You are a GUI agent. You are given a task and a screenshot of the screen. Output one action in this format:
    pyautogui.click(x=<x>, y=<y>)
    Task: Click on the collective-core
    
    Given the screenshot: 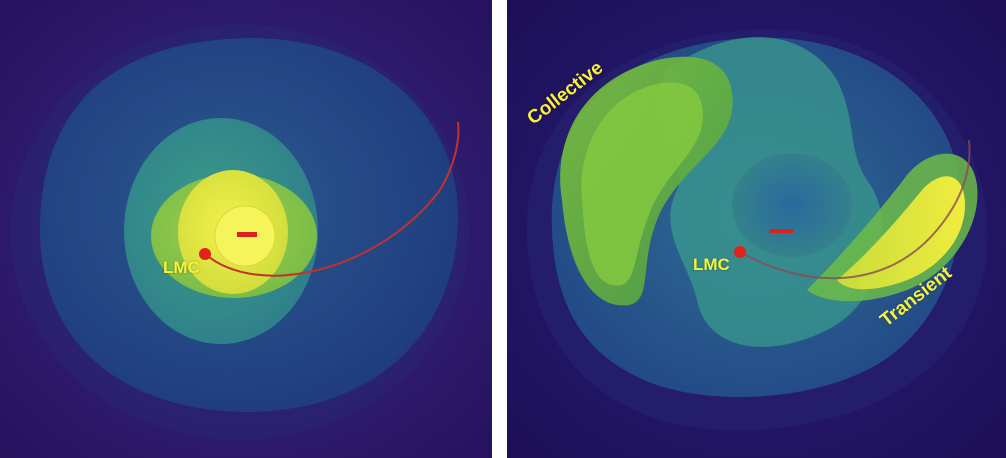 What is the action you would take?
    pyautogui.click(x=642, y=184)
    